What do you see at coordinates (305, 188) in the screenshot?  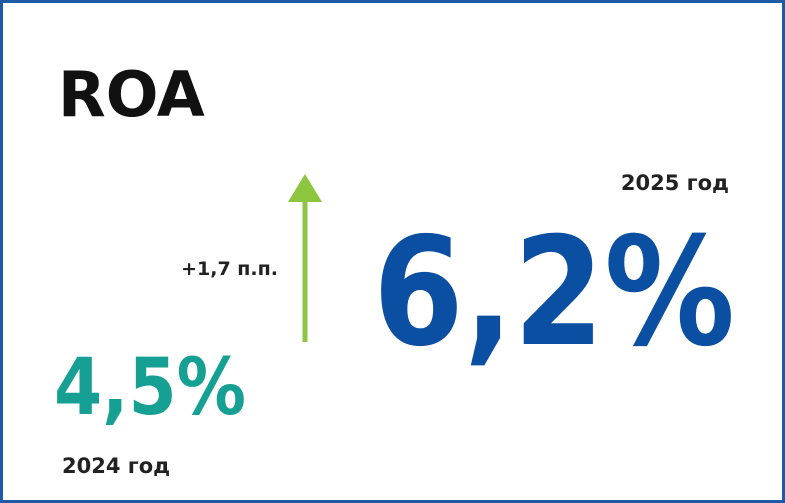 I see `arrow-head` at bounding box center [305, 188].